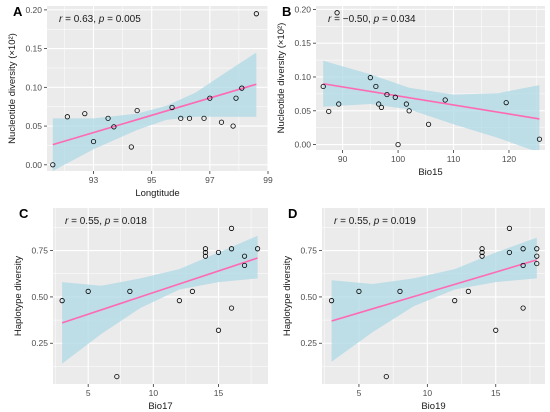  I want to click on y-tick-label: 0.25, so click(39, 343).